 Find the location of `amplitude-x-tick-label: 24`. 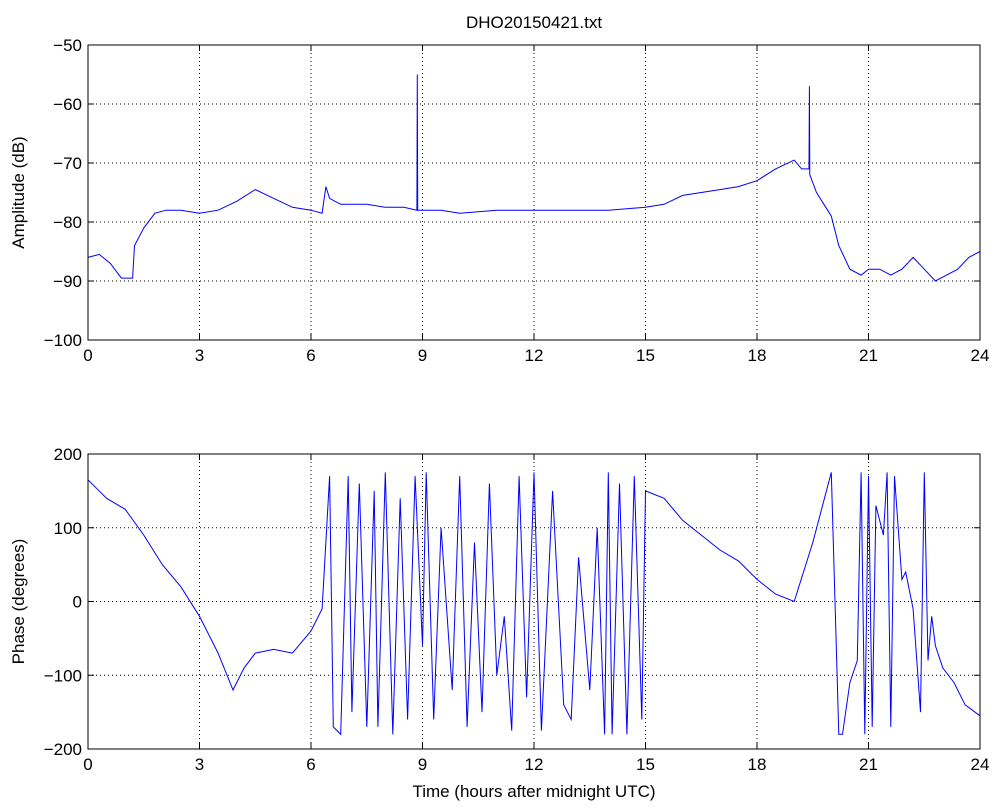

amplitude-x-tick-label: 24 is located at coordinates (980, 355).